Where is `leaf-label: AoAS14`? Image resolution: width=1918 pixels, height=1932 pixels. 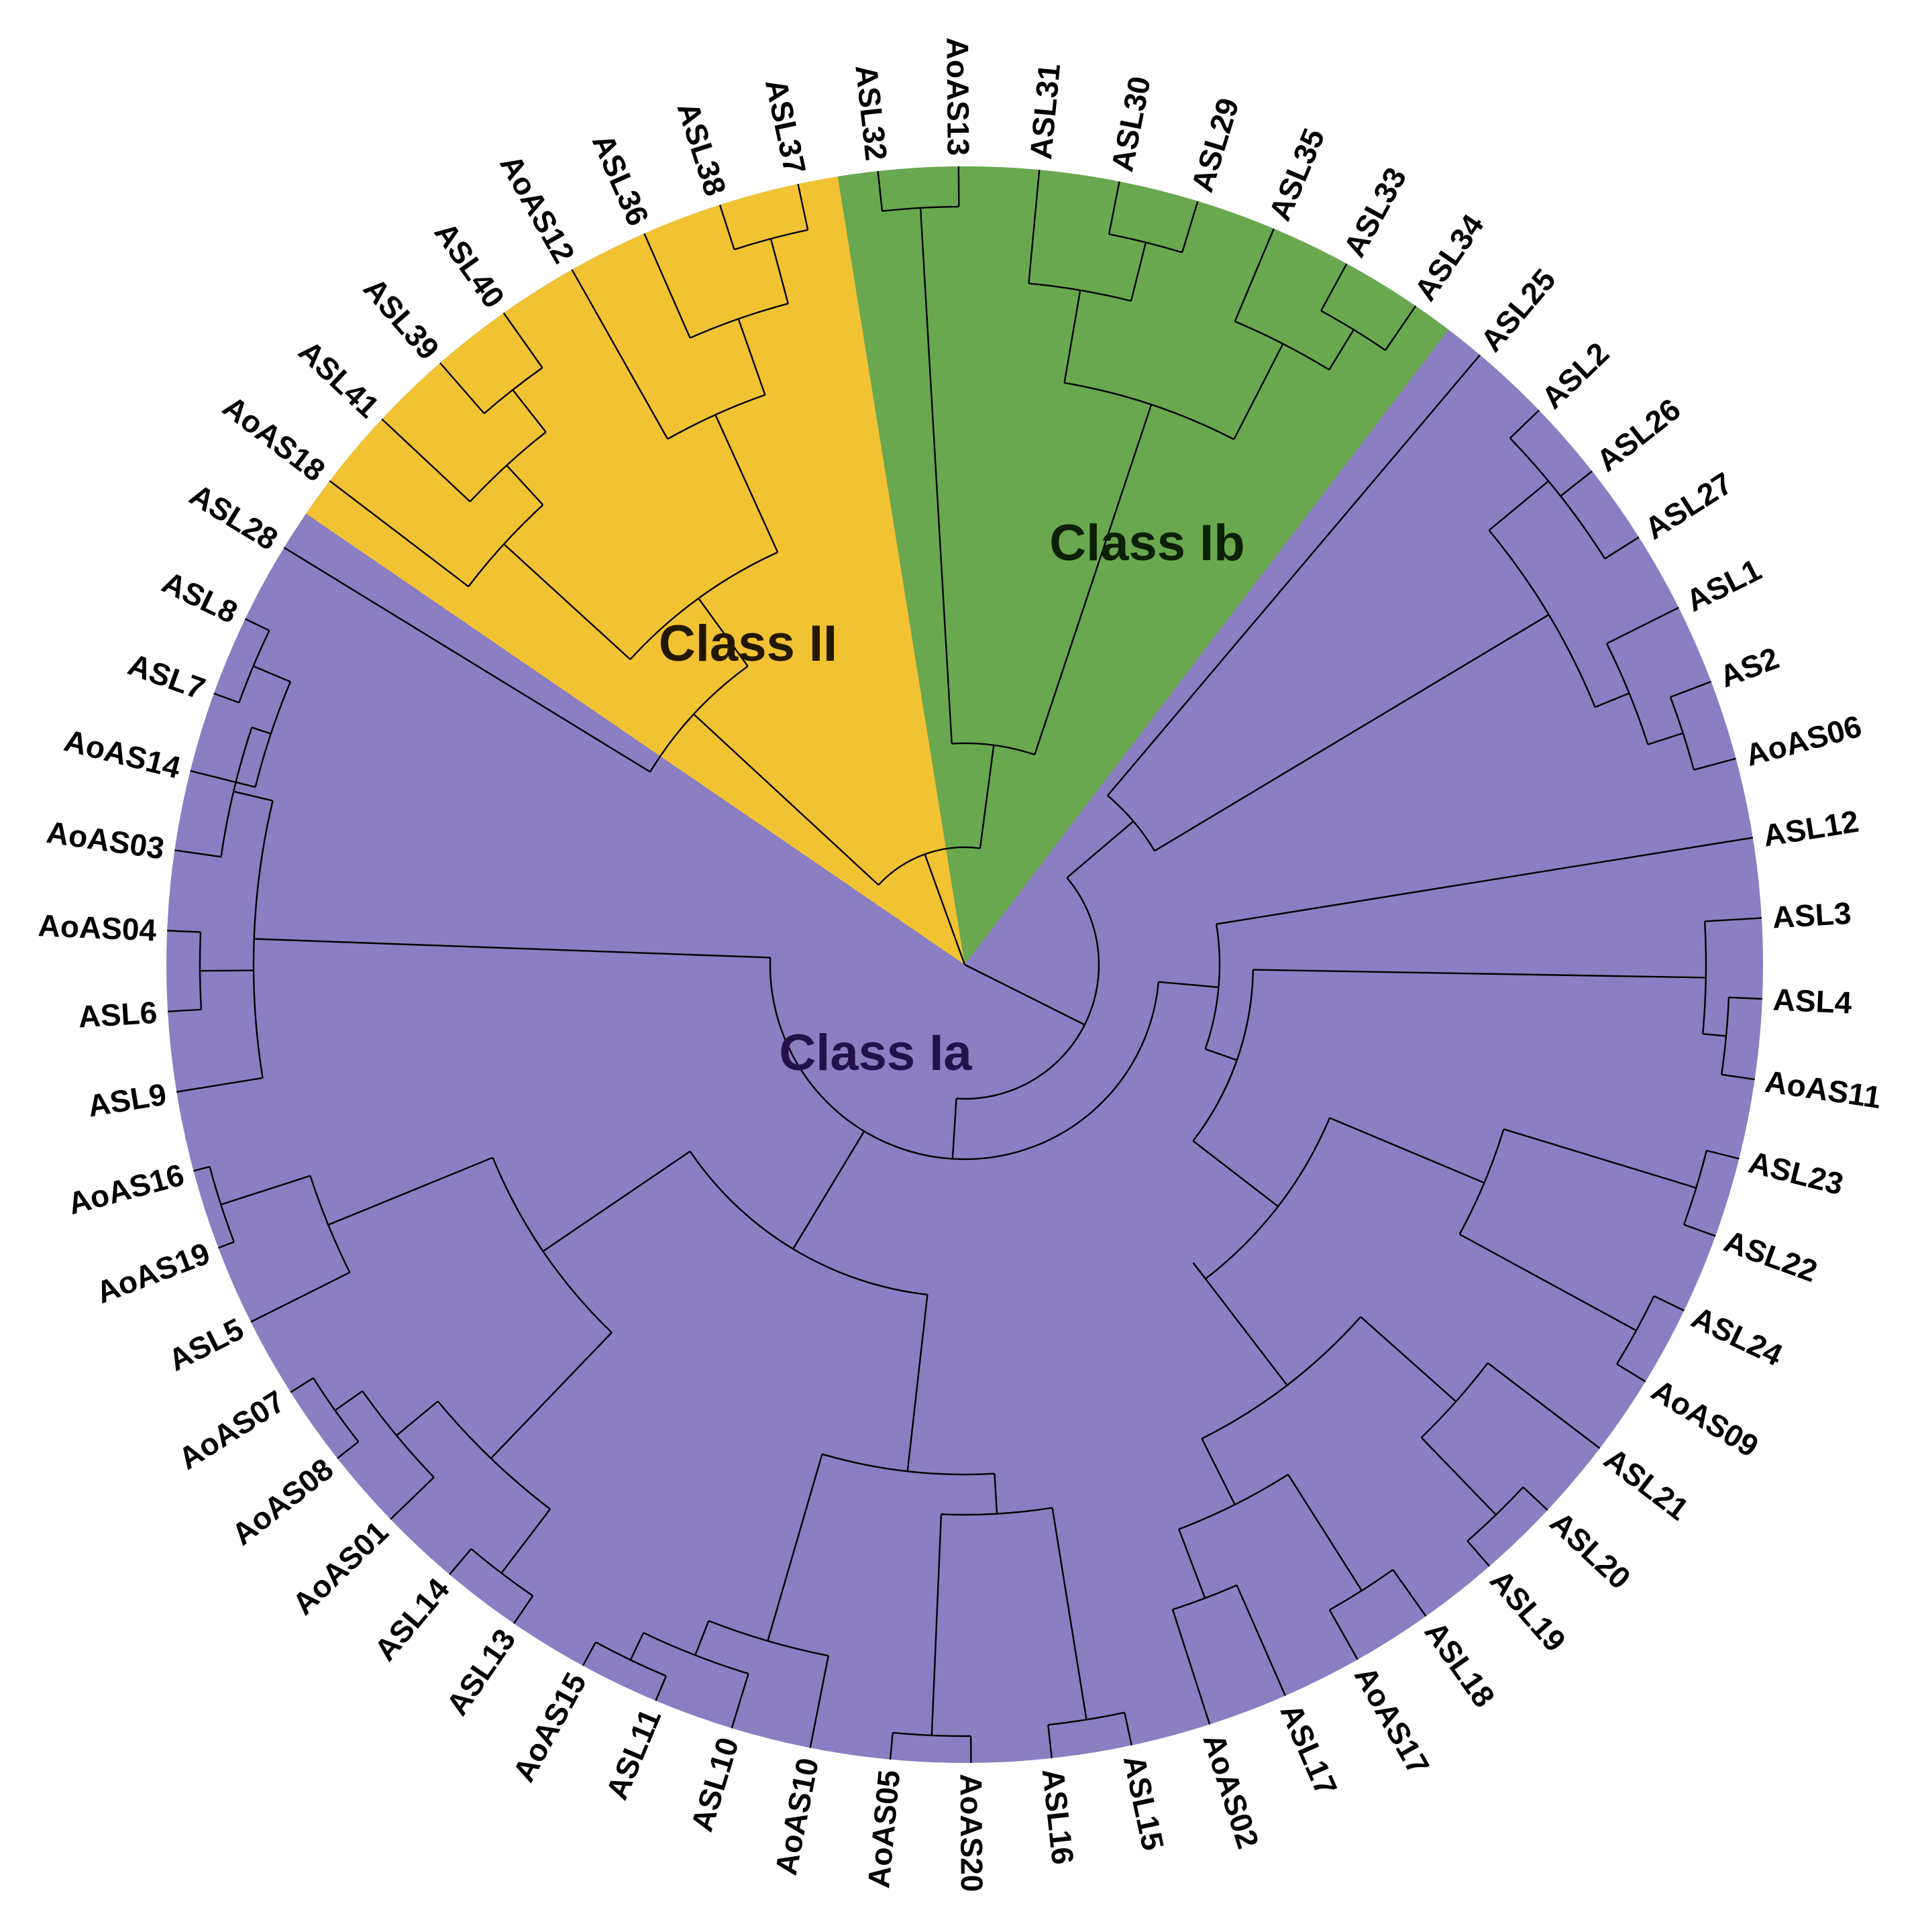 leaf-label: AoAS14 is located at coordinates (122, 753).